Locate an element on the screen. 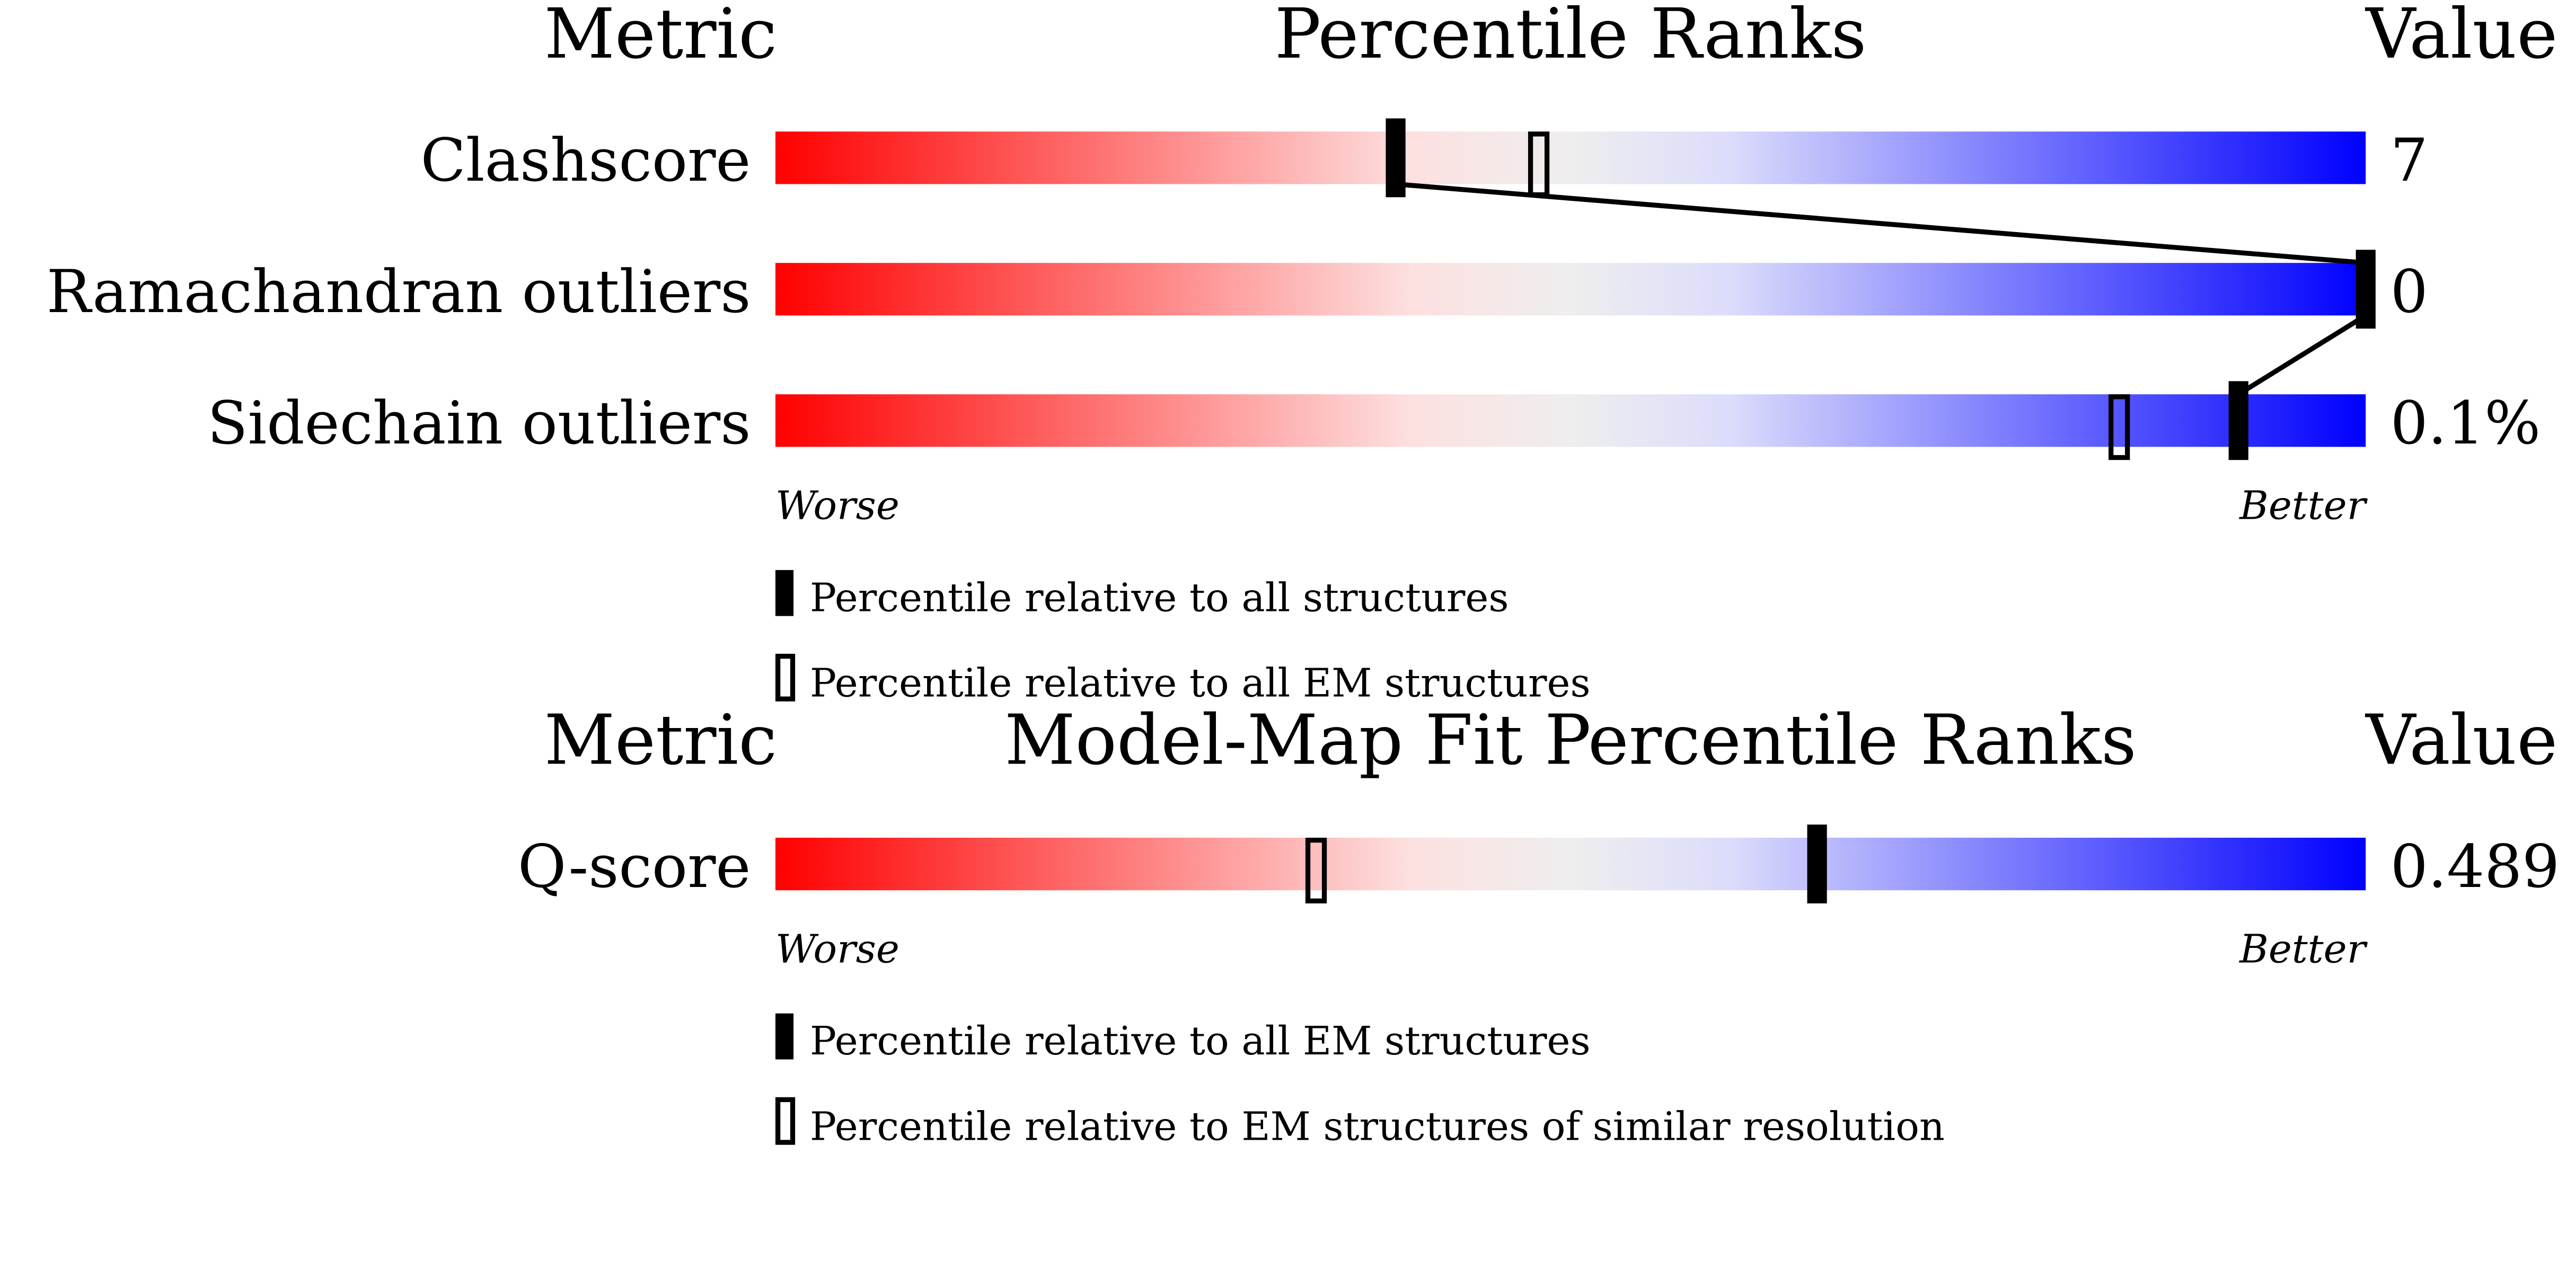 The width and height of the screenshot is (2576, 1278). metric-value: 0.1% is located at coordinates (2465, 423).